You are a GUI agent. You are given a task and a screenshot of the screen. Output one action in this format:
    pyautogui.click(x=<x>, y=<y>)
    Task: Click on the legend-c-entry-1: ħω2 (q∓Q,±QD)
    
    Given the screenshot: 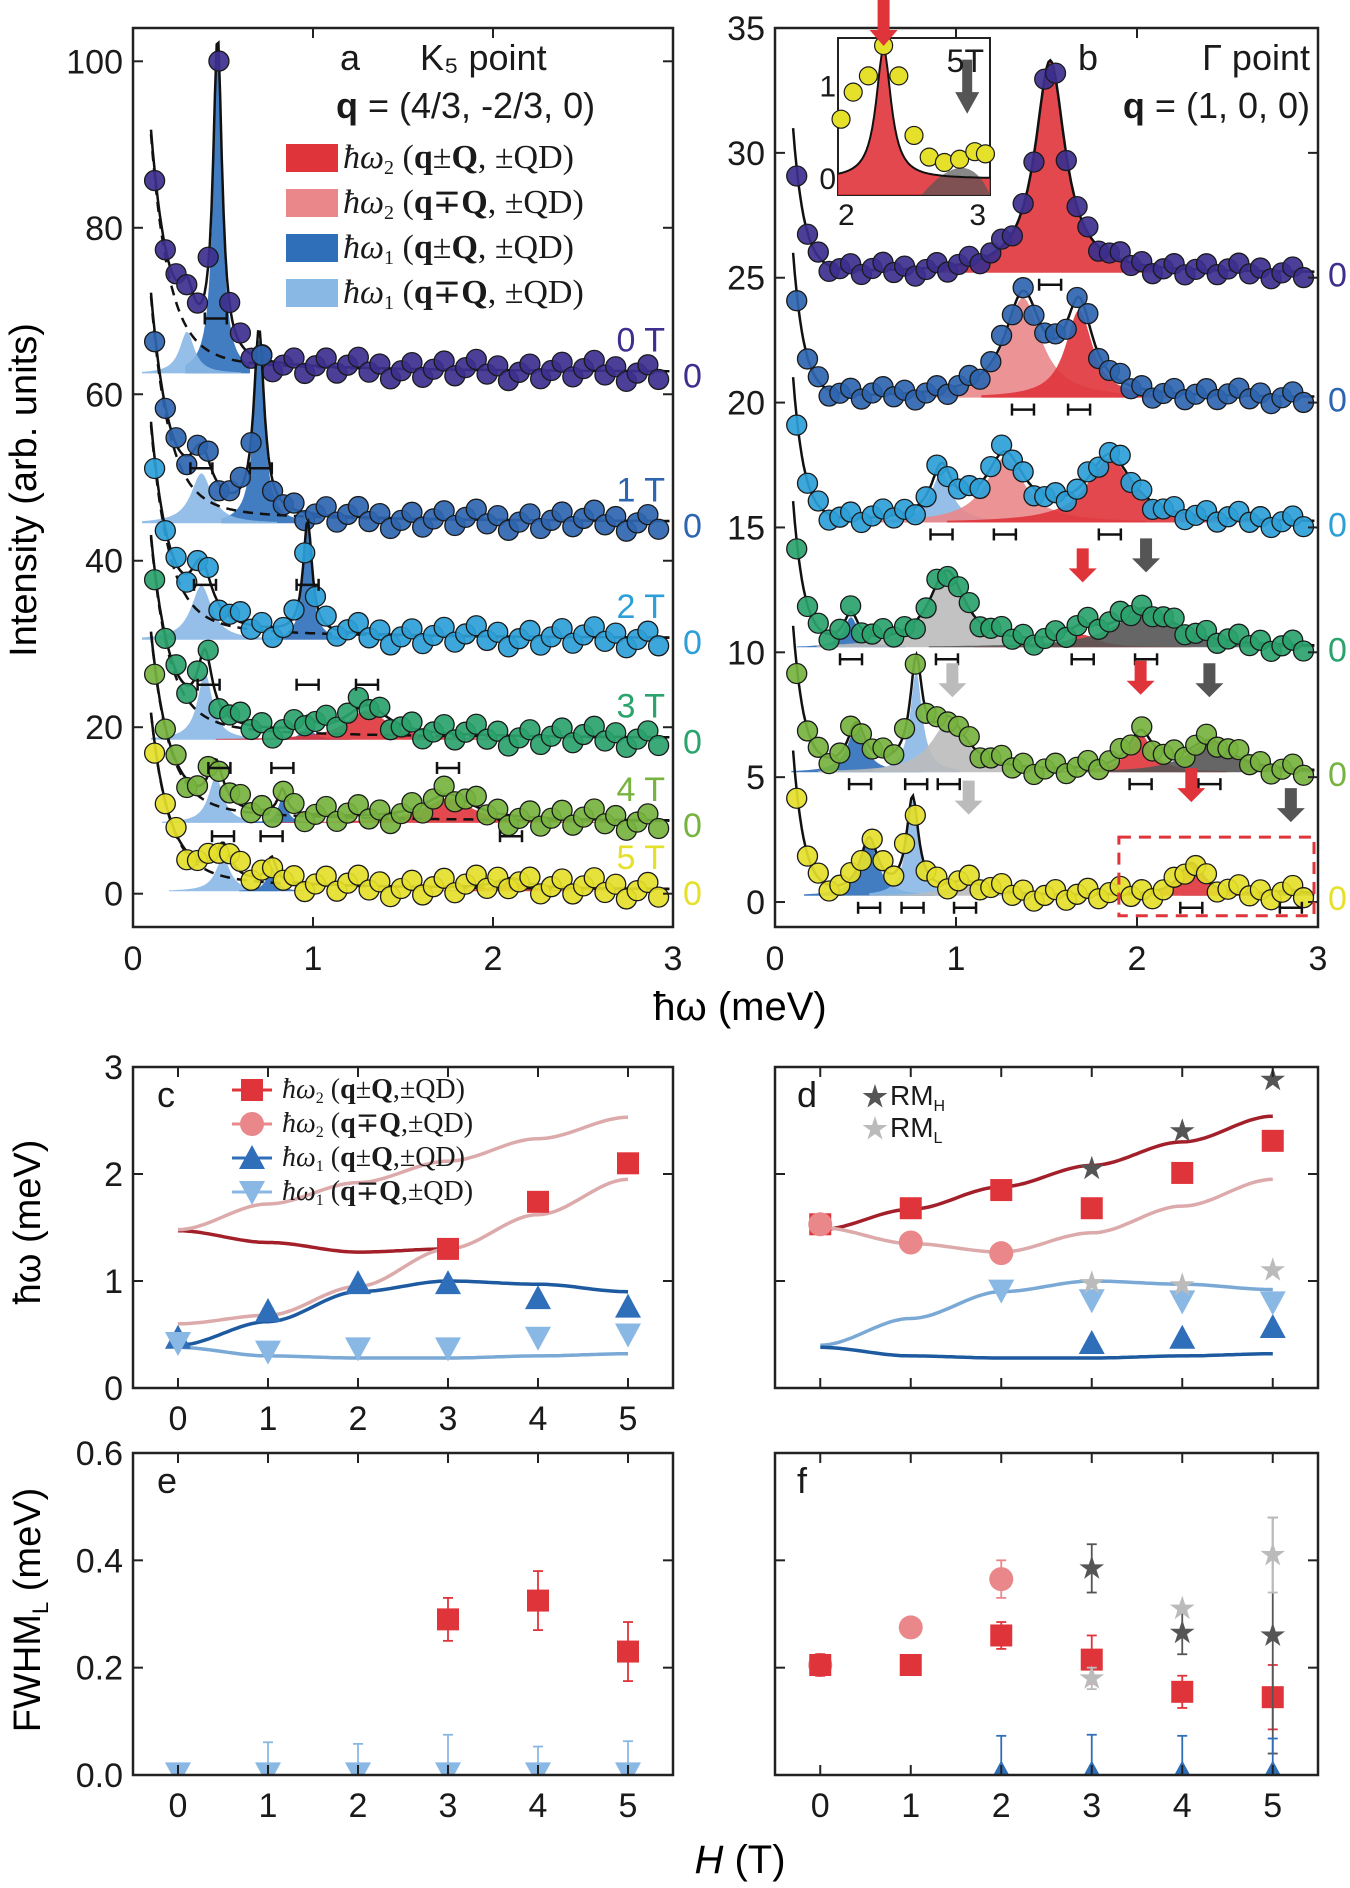 What is the action you would take?
    pyautogui.click(x=377, y=1124)
    